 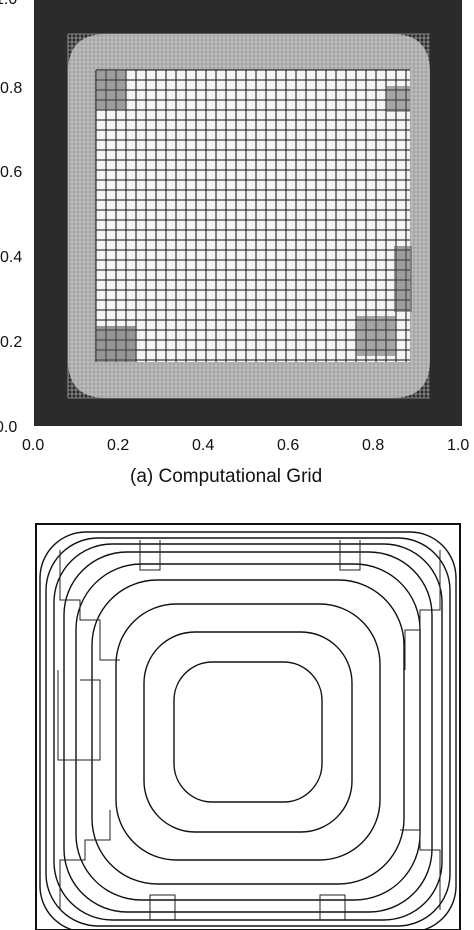 What do you see at coordinates (118, 445) in the screenshot?
I see `x-tick-label: 0.2` at bounding box center [118, 445].